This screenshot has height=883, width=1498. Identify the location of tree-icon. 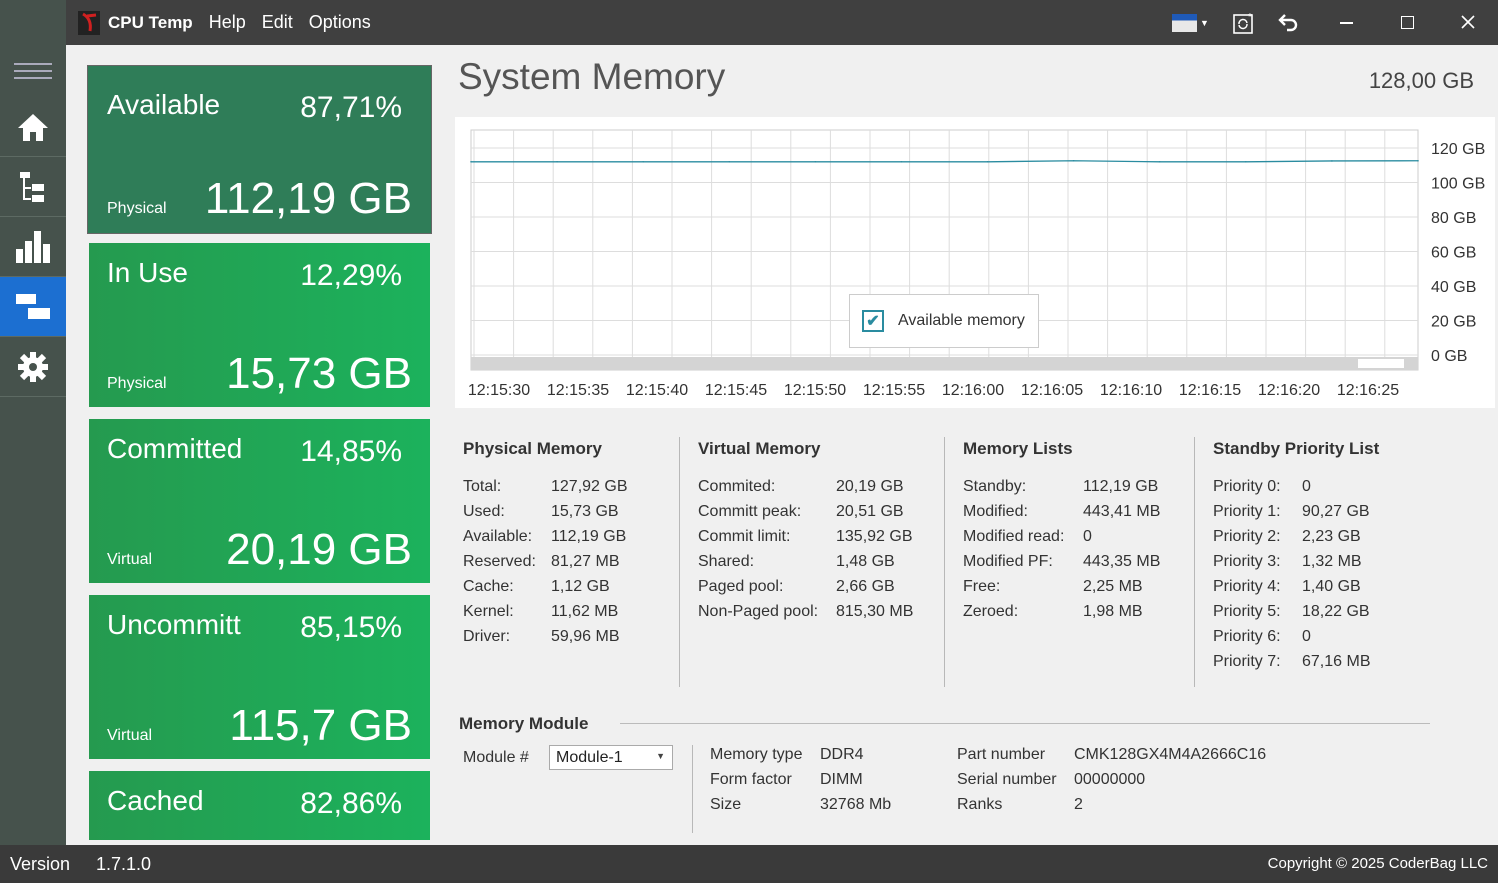
(33, 187).